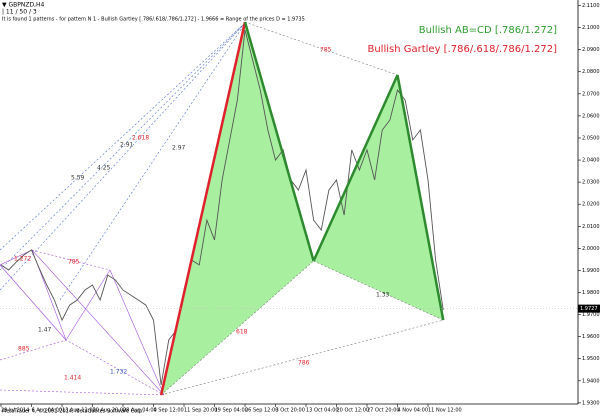 The image size is (600, 416). I want to click on subtitle: | 11 / 50 / 3, so click(19, 12).